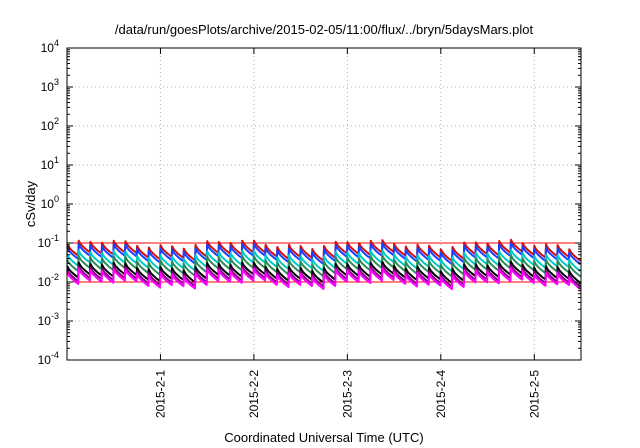  I want to click on y-tick-label: 10⁻³, so click(48, 319).